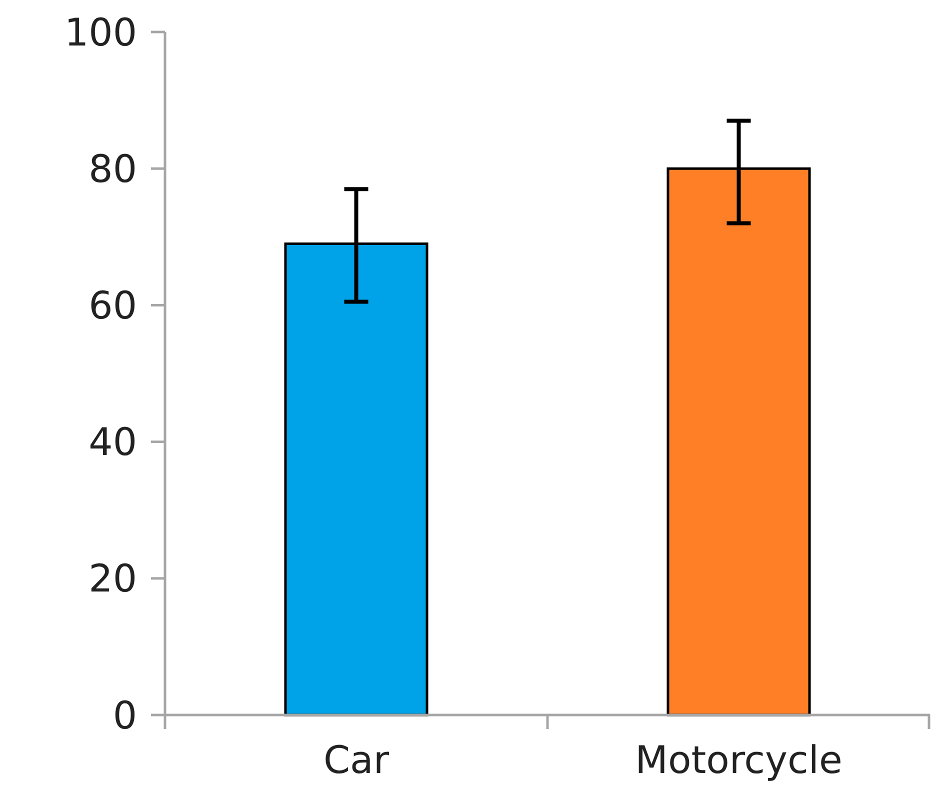 The image size is (934, 785). I want to click on x-tick-label: Motorcycle, so click(738, 760).